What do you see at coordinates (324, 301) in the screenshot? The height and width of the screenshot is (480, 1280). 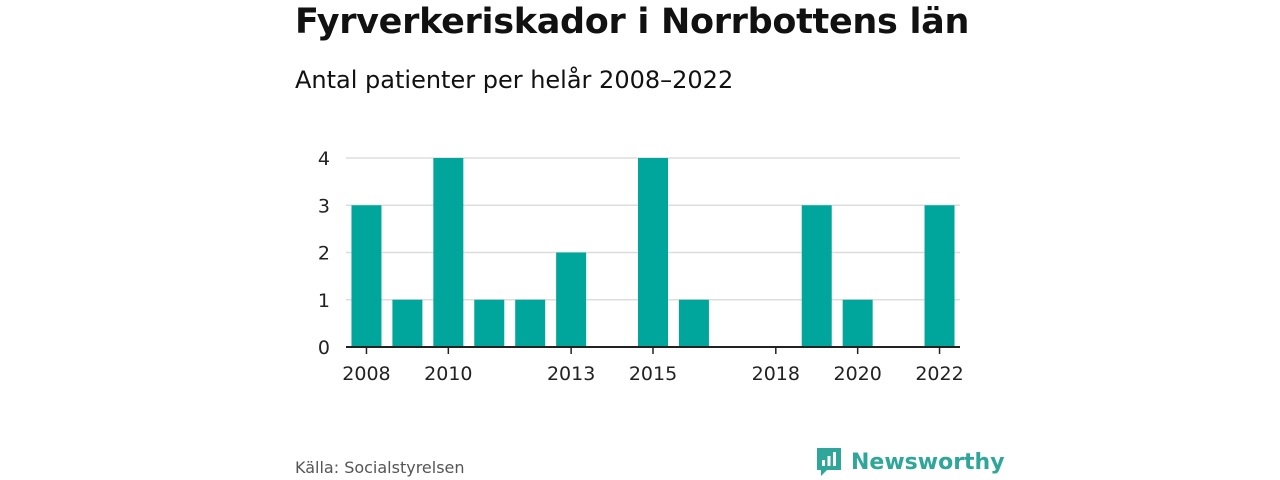 I see `y-tick-label: 1` at bounding box center [324, 301].